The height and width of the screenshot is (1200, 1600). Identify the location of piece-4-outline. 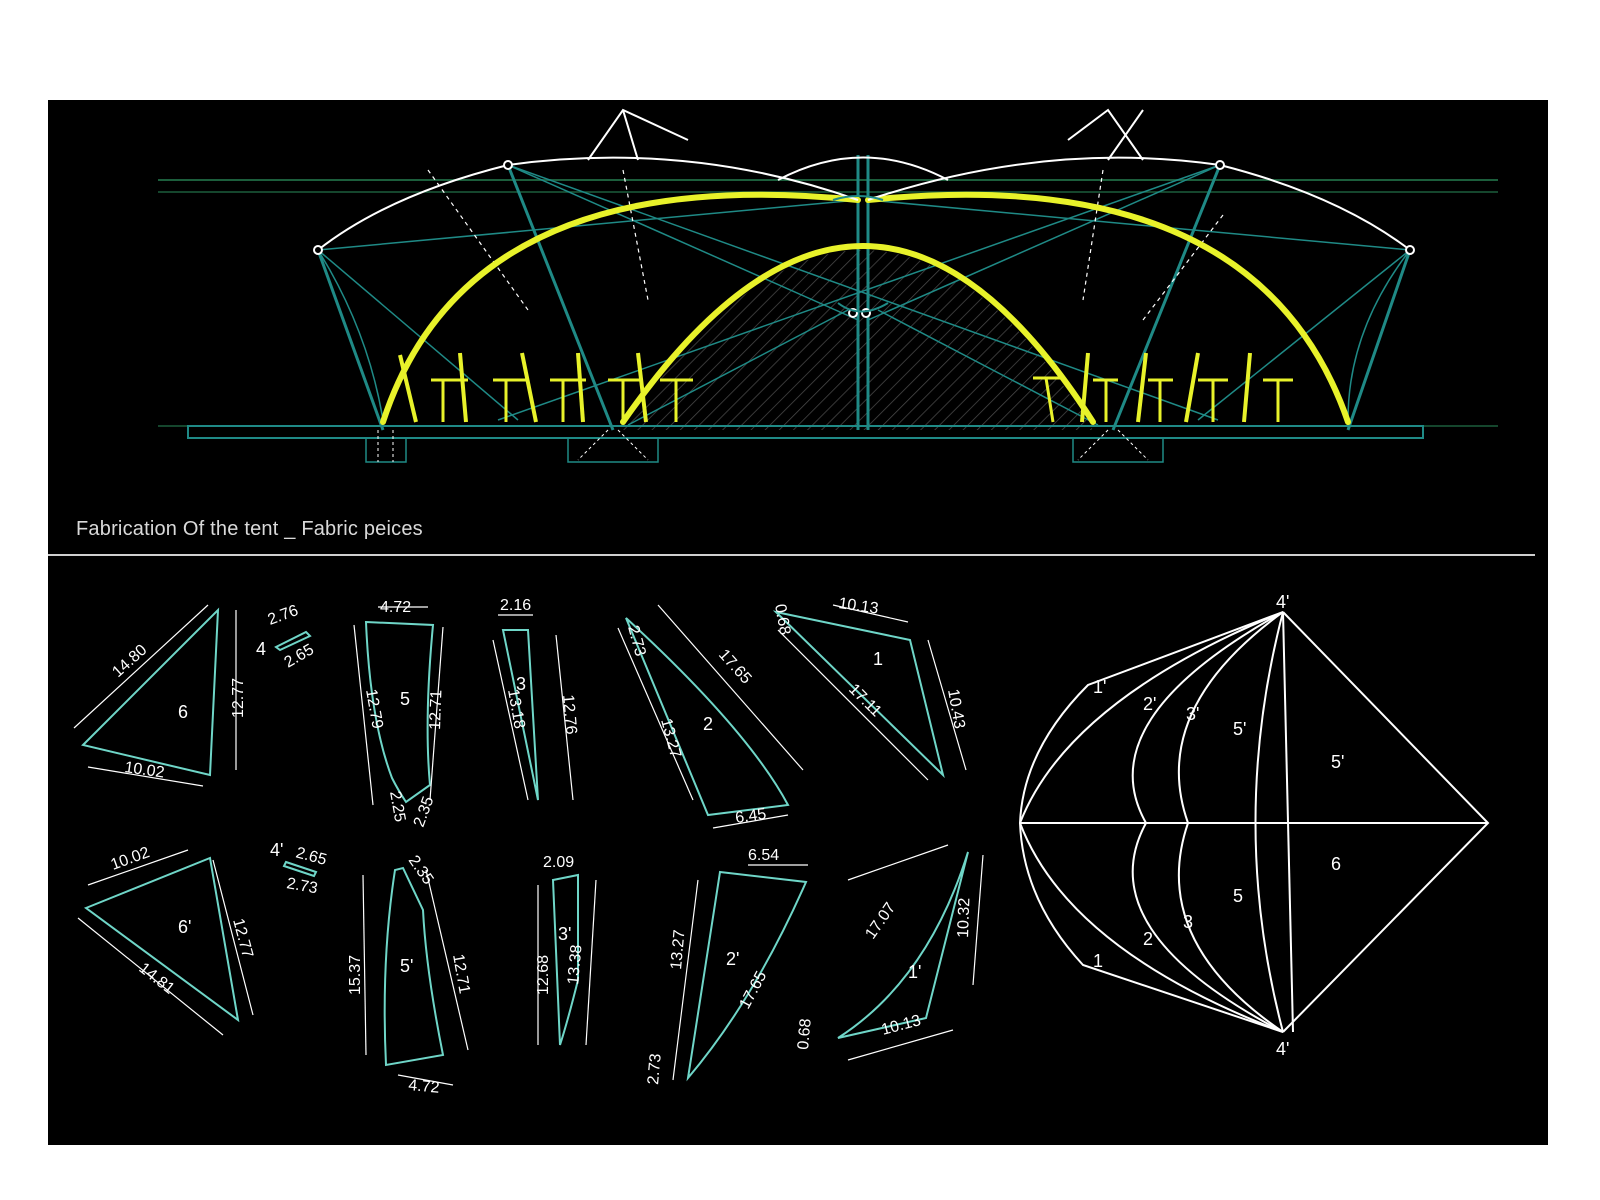
(293, 641).